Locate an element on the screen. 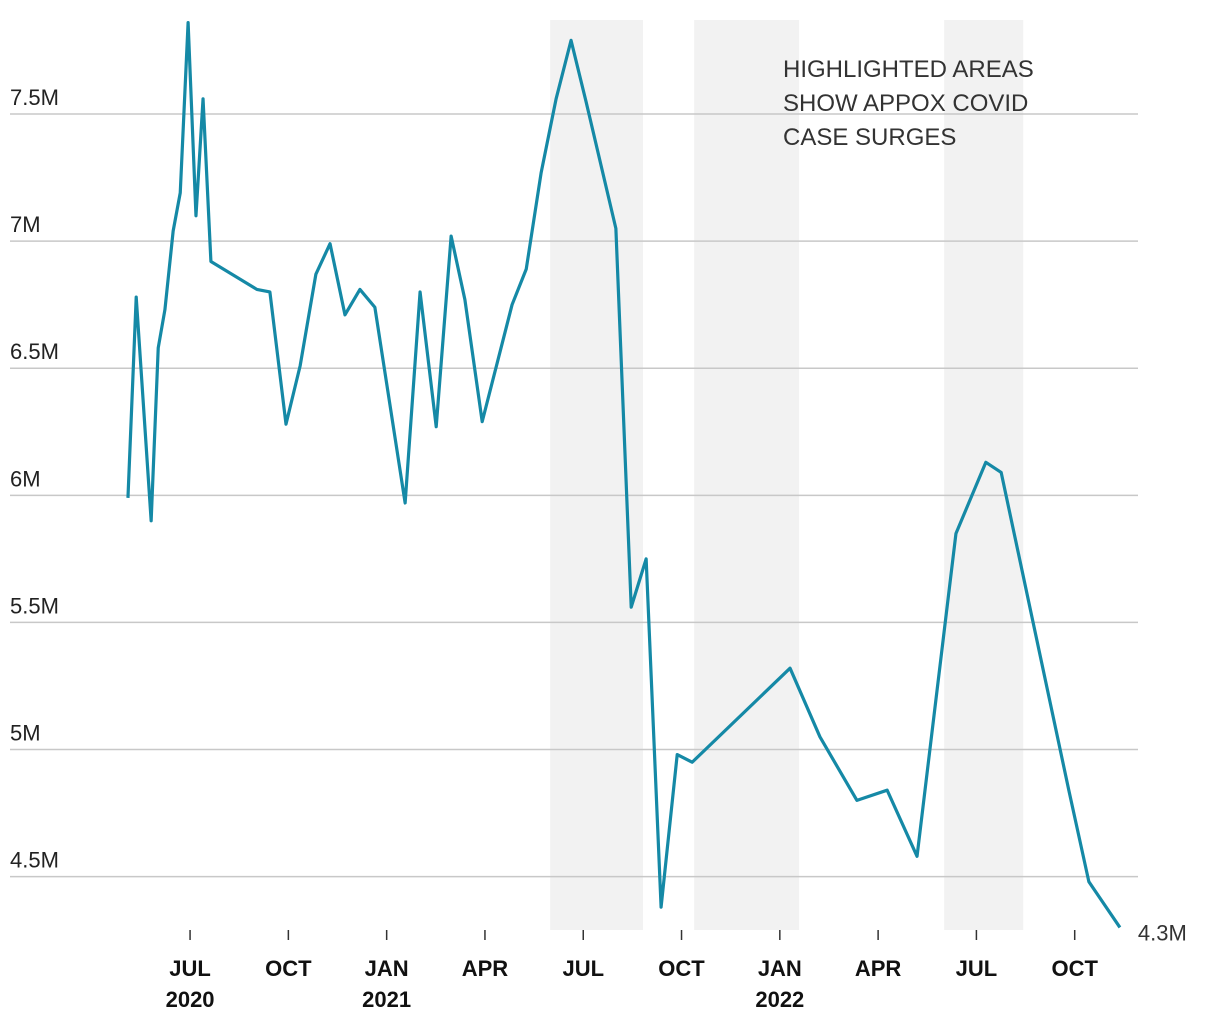 This screenshot has height=1020, width=1220. x-year-label: 2021 is located at coordinates (386, 999).